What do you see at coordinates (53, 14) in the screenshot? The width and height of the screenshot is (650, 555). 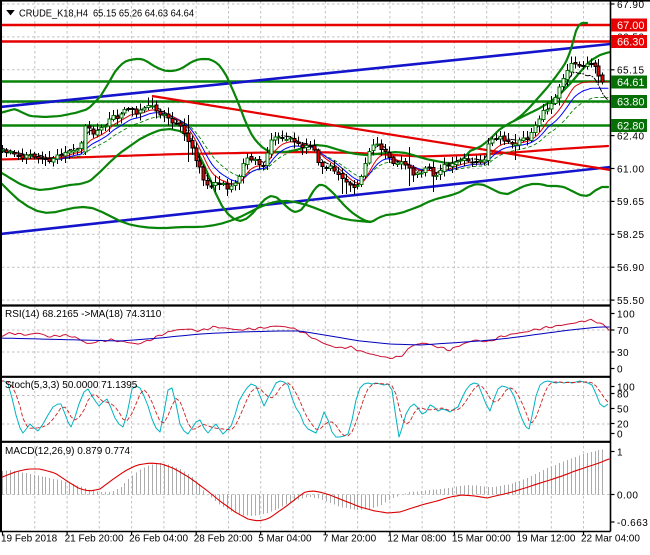 I see `svg-text: CRUDE_K18,H4` at bounding box center [53, 14].